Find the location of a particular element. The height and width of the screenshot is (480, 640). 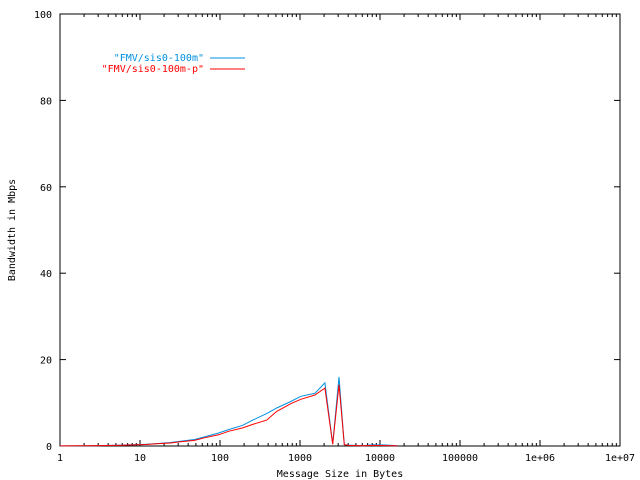

legend-label-2: "FMV/sis0-100m-p" is located at coordinates (153, 69).